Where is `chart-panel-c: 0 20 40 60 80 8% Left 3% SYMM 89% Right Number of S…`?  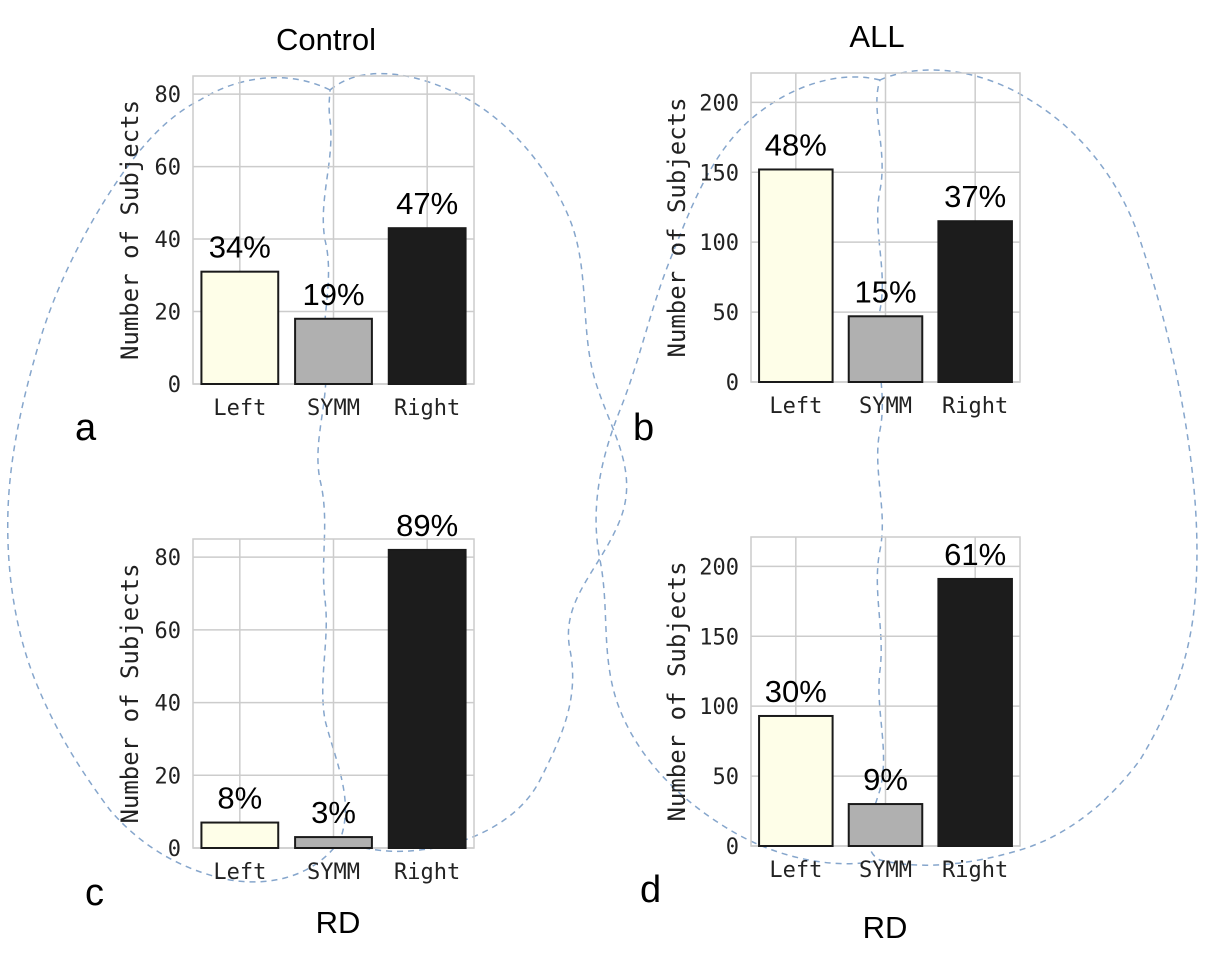
chart-panel-c: 0 20 40 60 80 8% Left 3% SYMM 89% Right Number of S… is located at coordinates (280, 724).